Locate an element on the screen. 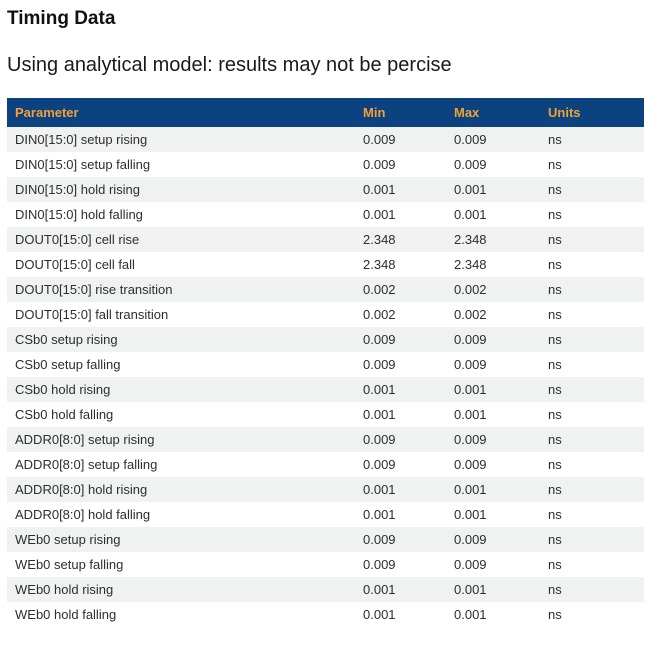 The height and width of the screenshot is (646, 650). parameter-cell: WEb0 hold rising is located at coordinates (64, 589).